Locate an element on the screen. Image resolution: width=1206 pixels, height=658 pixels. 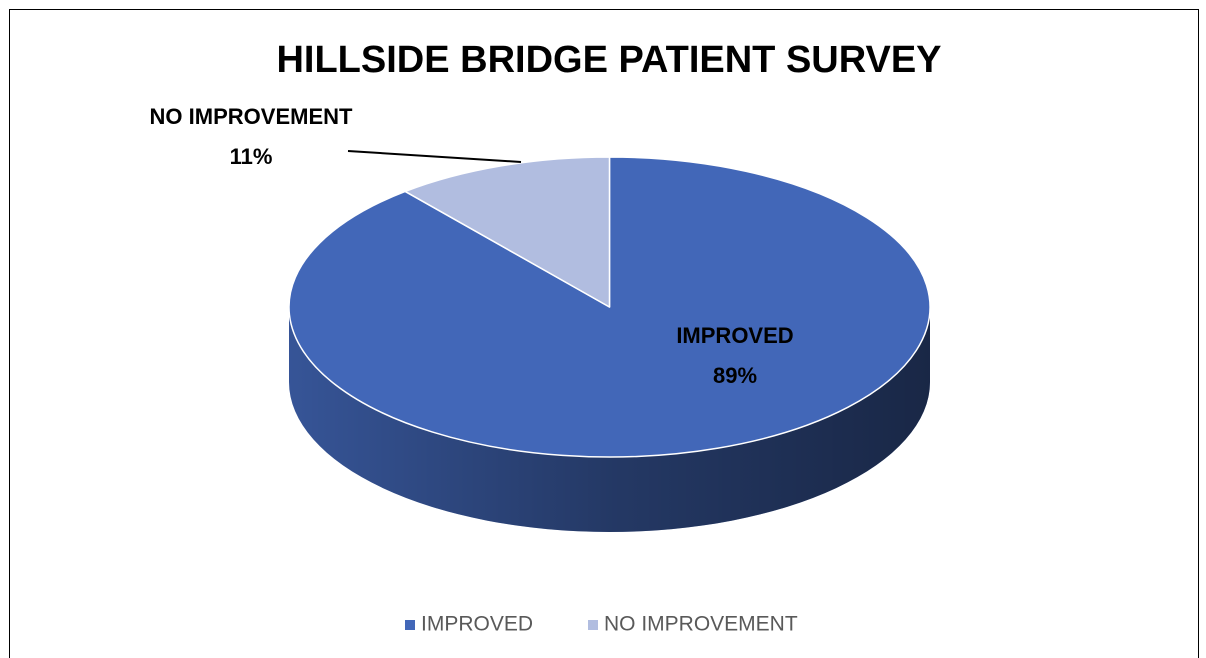
value-label: 11% is located at coordinates (251, 156).